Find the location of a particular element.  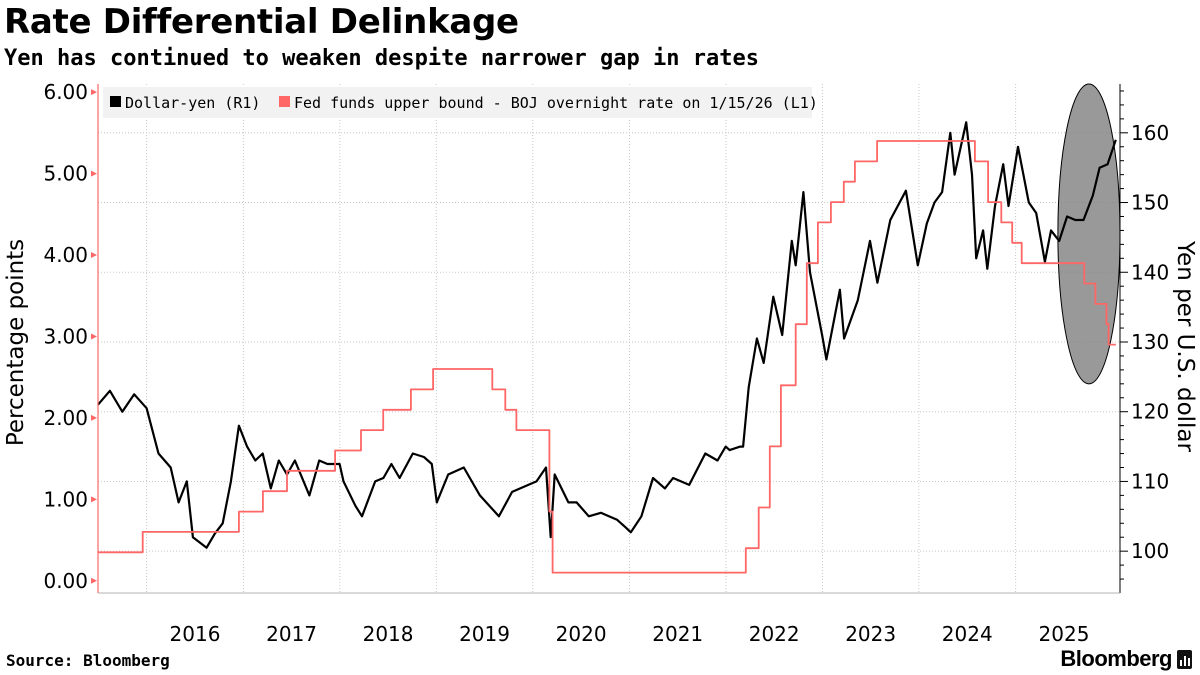

right-axis-label: Yen per U.S. dollar is located at coordinates (1185, 346).